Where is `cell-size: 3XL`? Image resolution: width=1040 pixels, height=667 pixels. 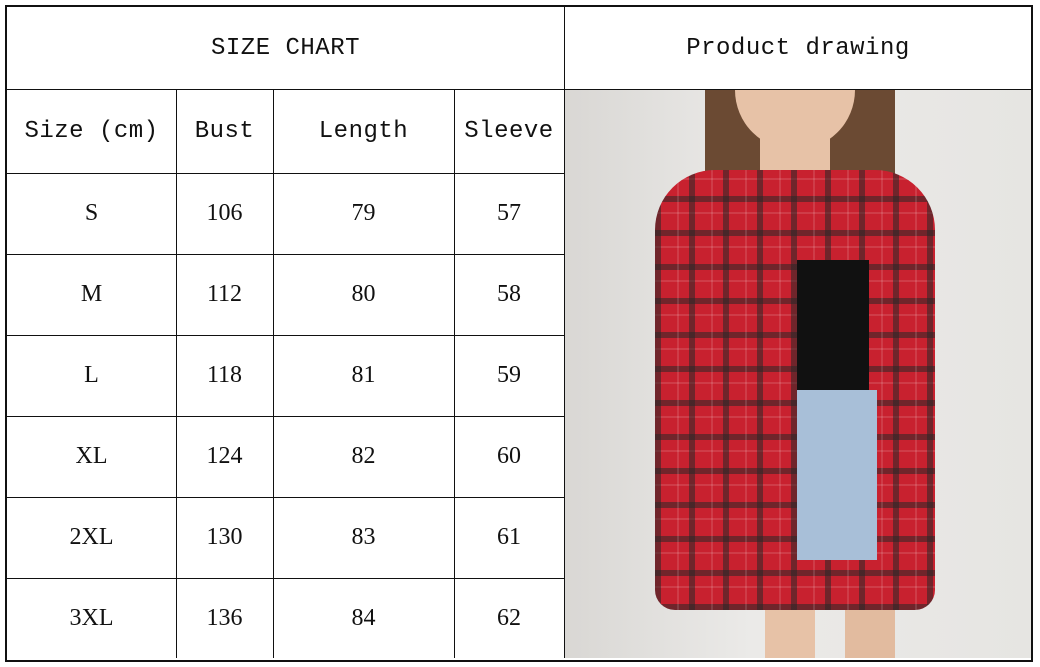
cell-size: 3XL is located at coordinates (91, 618).